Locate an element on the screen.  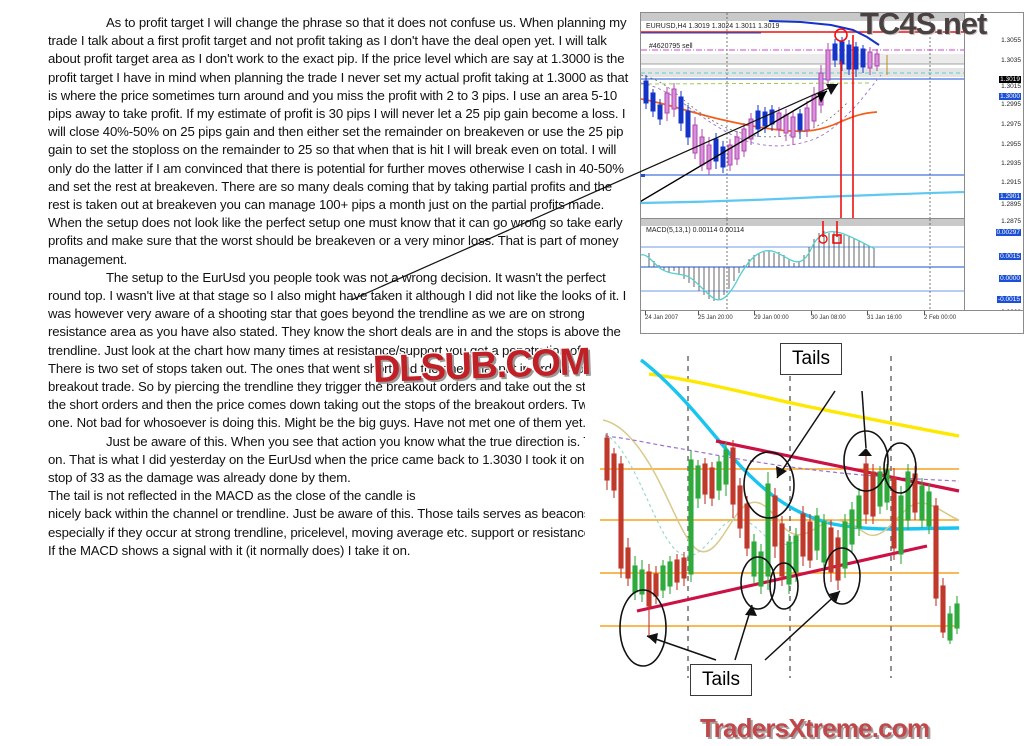
price-scale-label: 1.2955 is located at coordinates (1011, 144).